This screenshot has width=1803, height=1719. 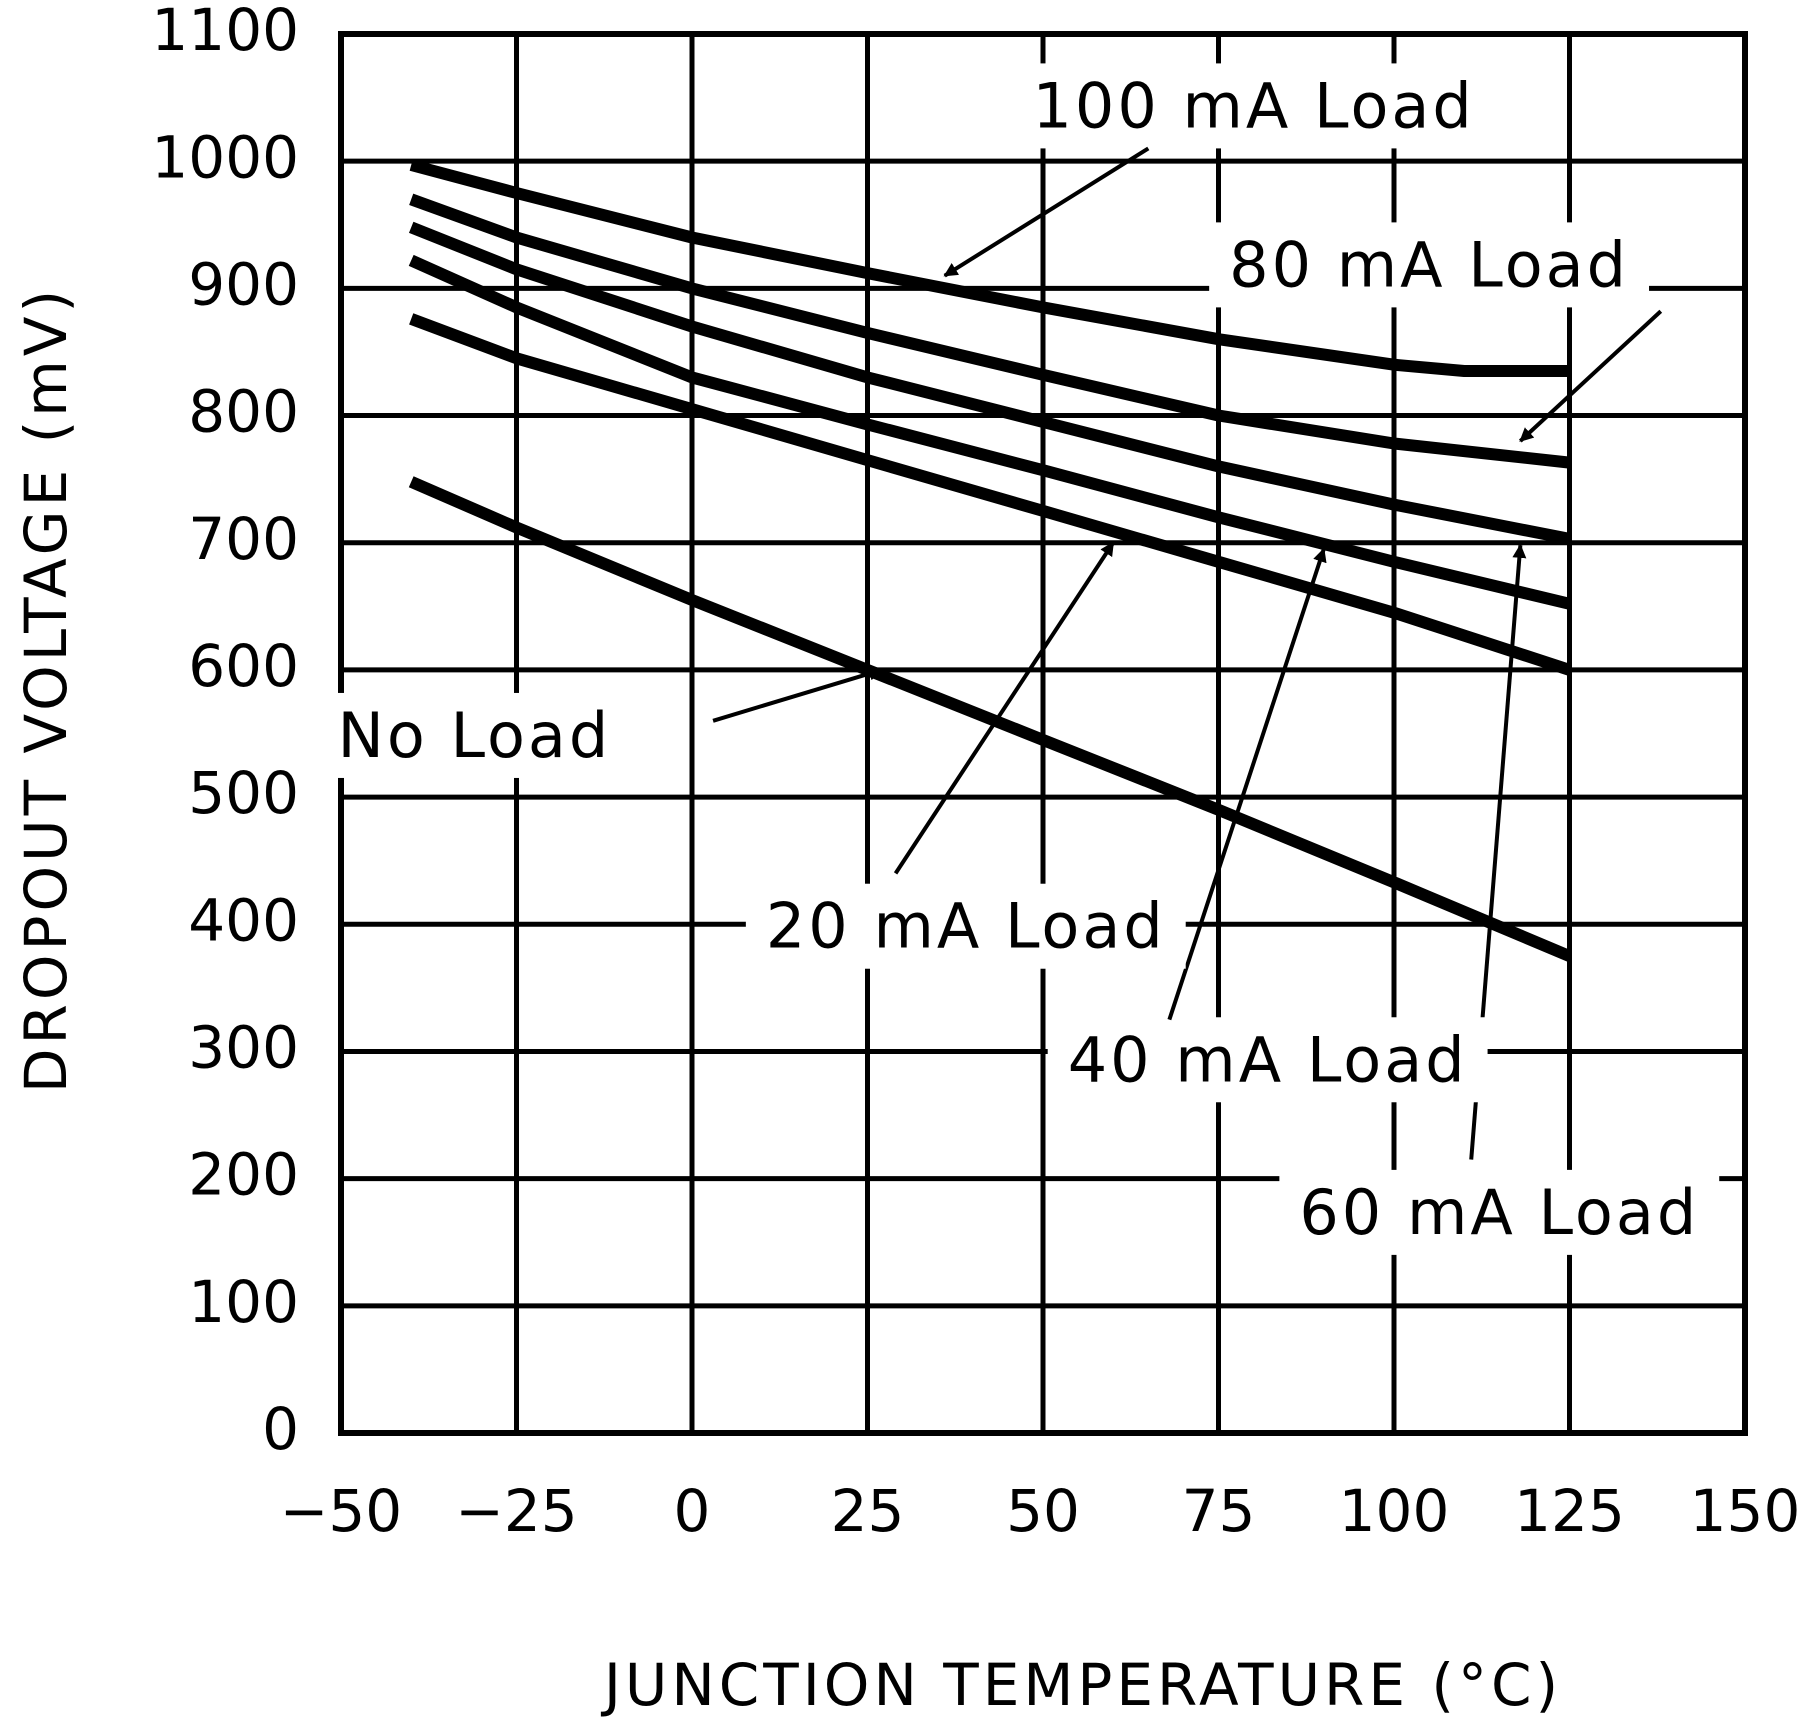 I want to click on annotation-arrow-40-ma-load, so click(x=1247, y=784).